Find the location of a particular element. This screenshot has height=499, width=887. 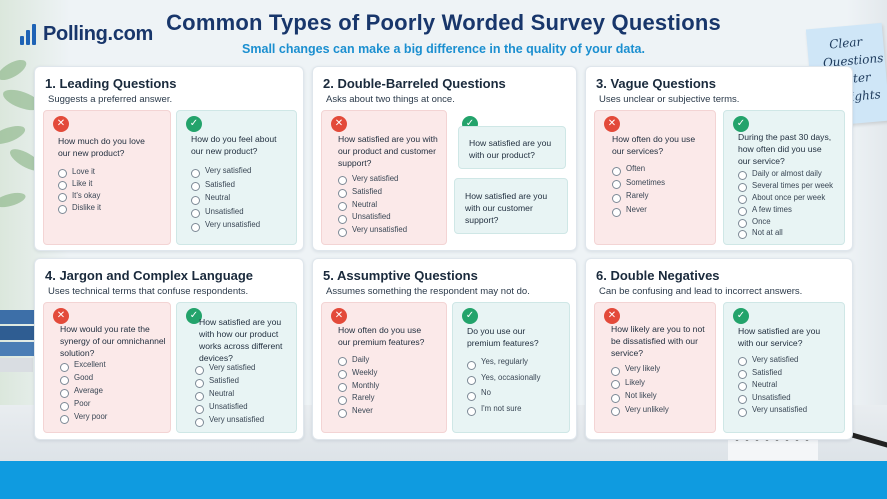

radio-option: Monthly is located at coordinates (358, 387).